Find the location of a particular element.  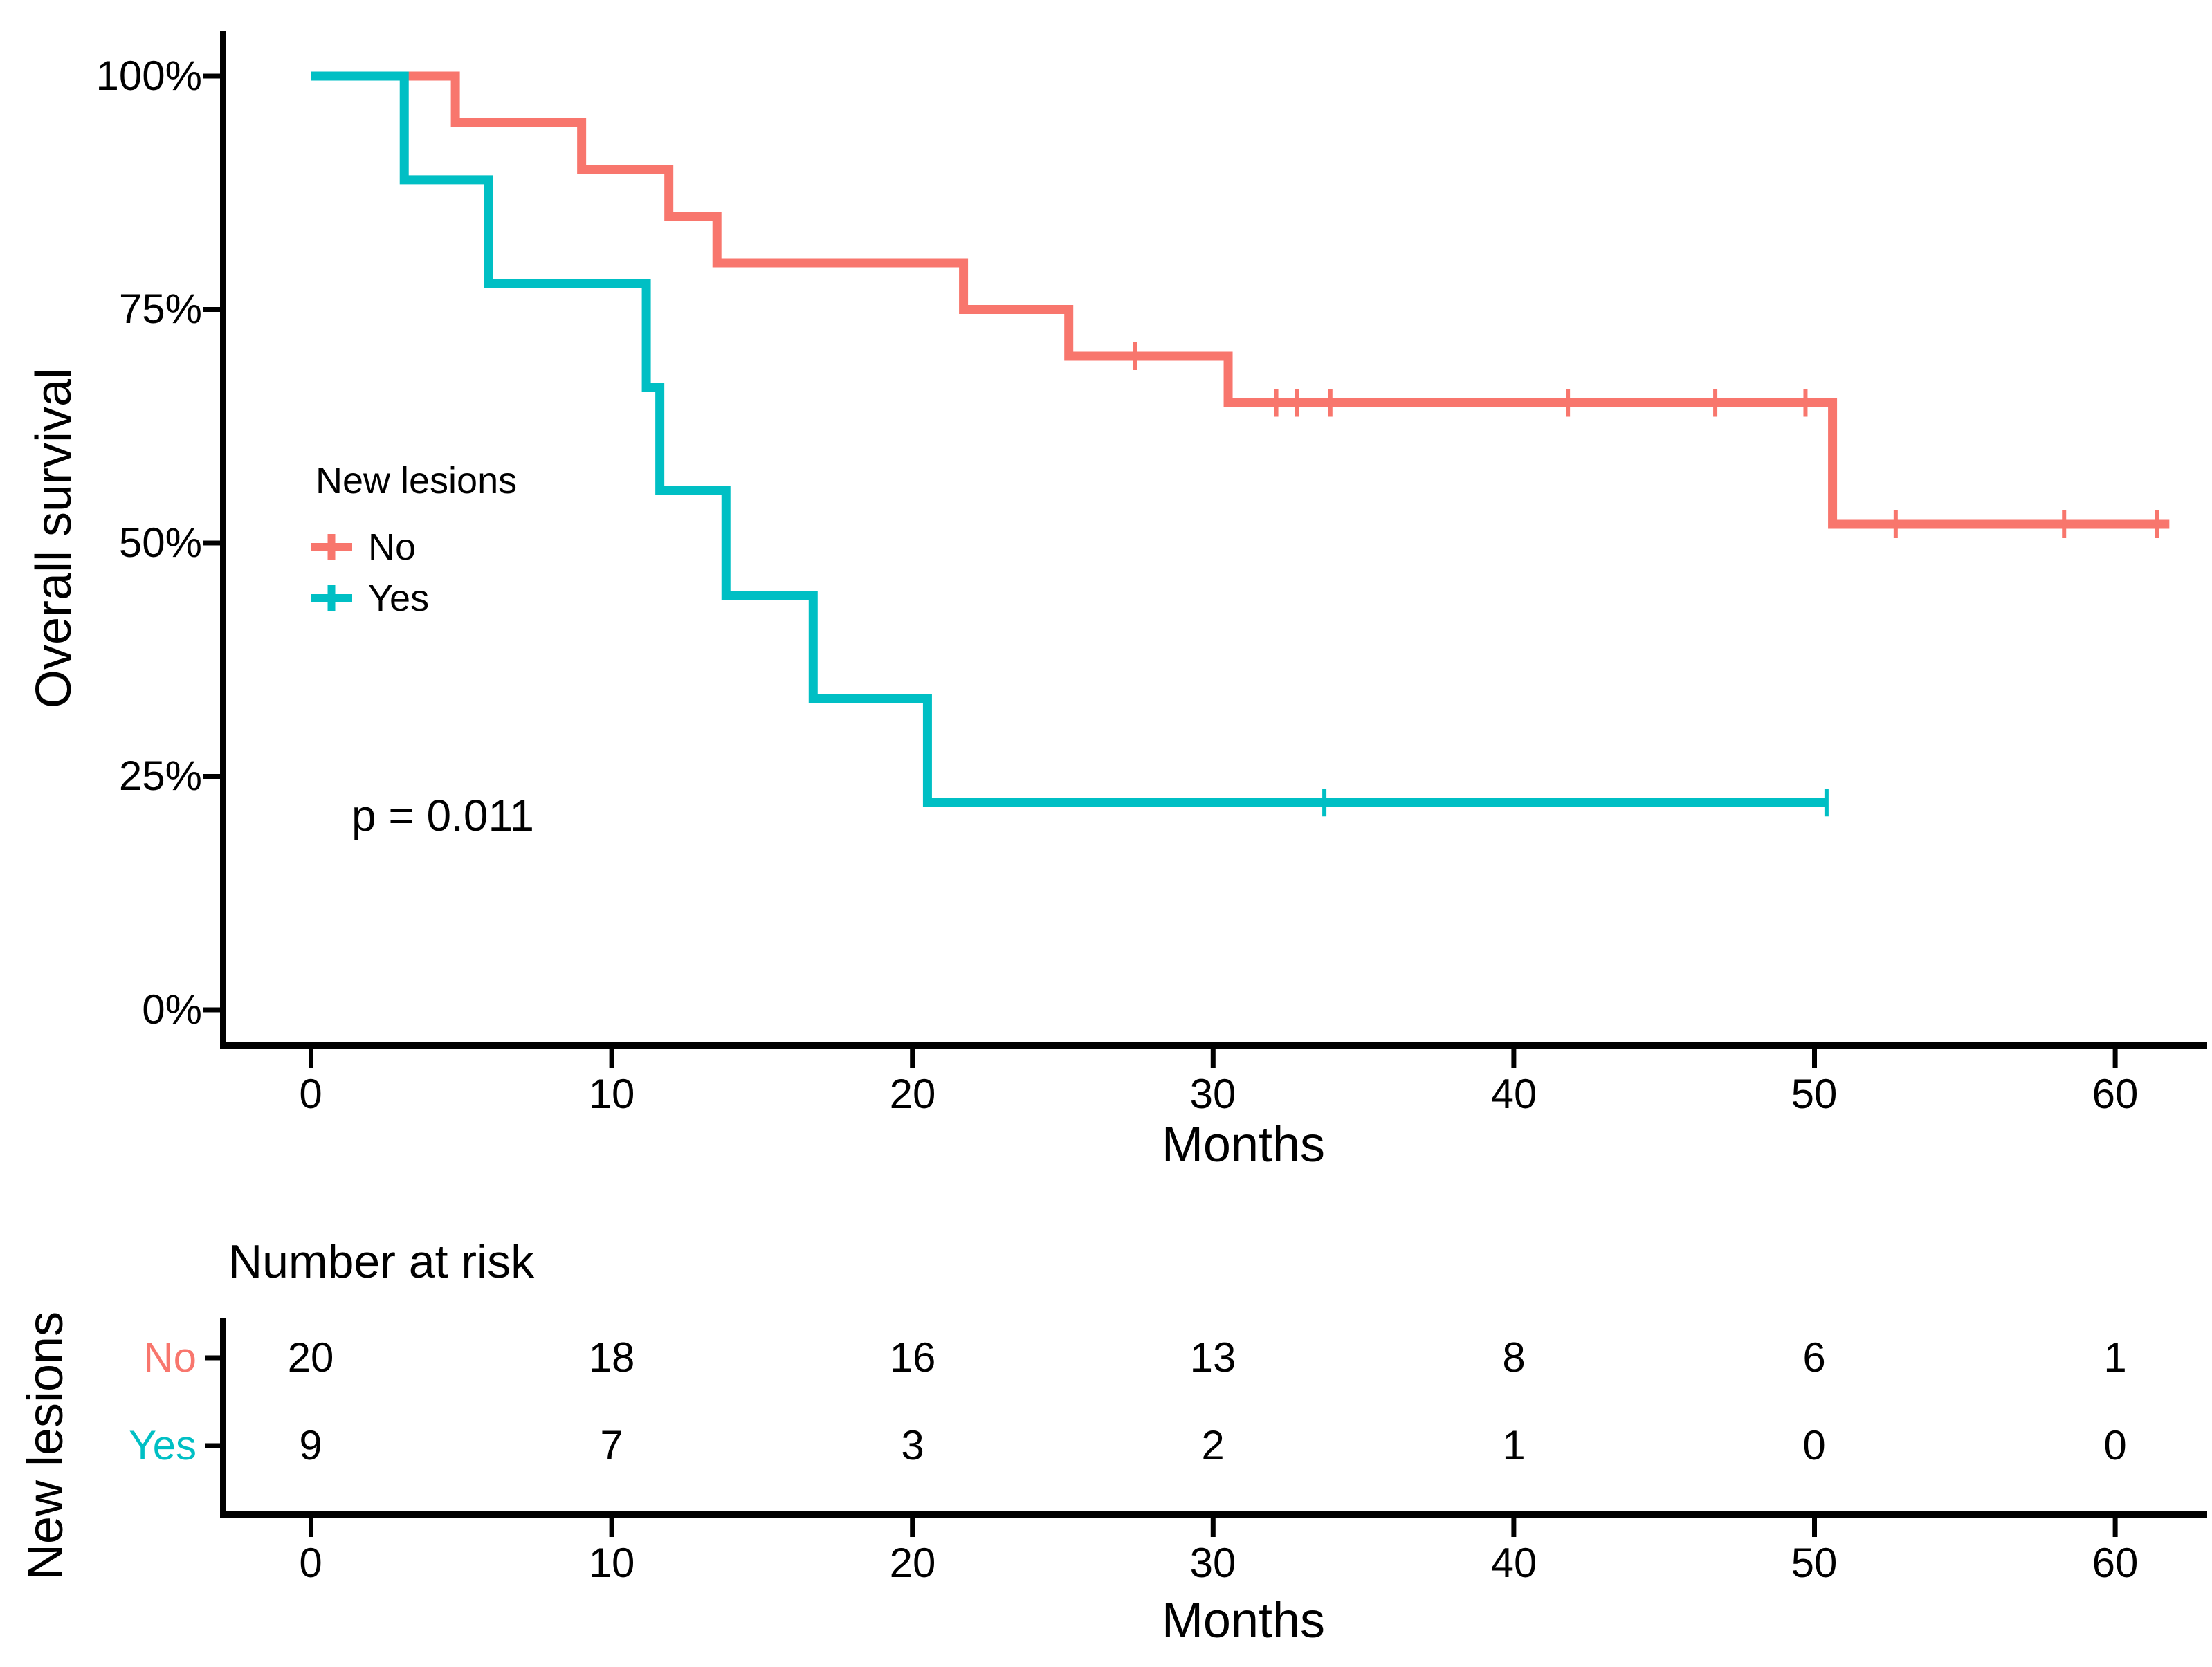

pvalue-annotation: p = 0.011 is located at coordinates (442, 815).